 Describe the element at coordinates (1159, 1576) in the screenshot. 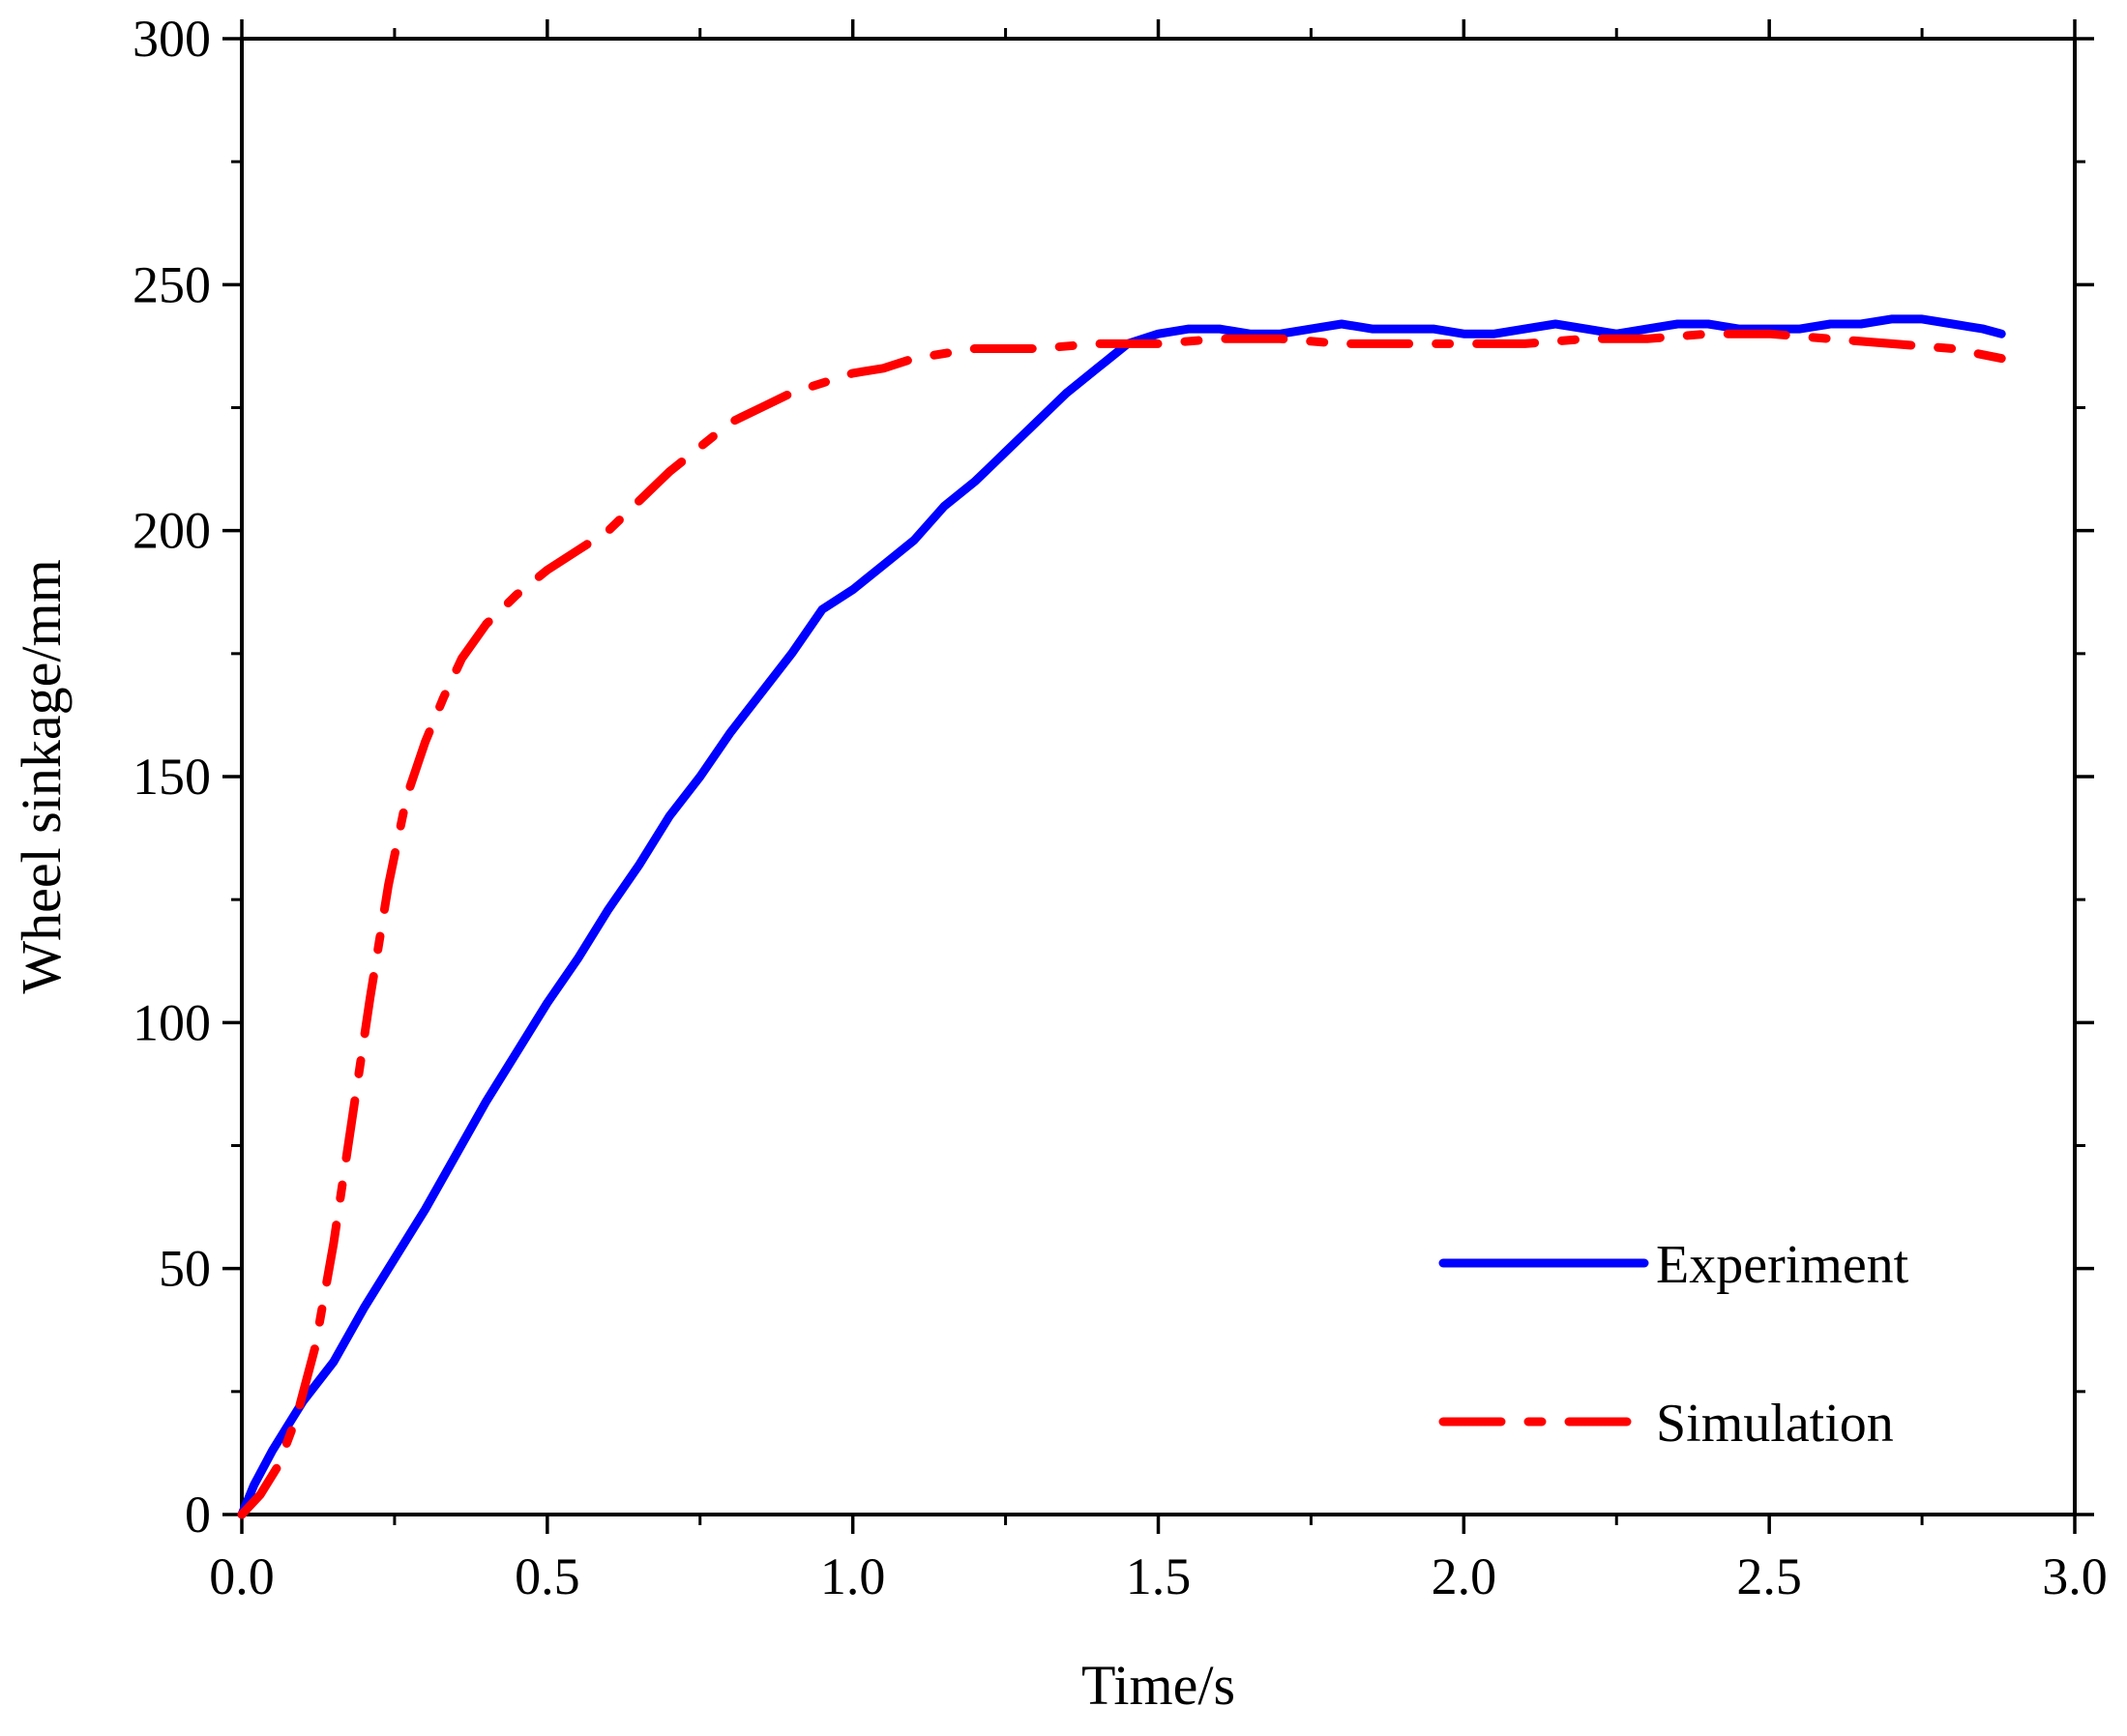

I see `x-tick-label: 1.5` at that location.